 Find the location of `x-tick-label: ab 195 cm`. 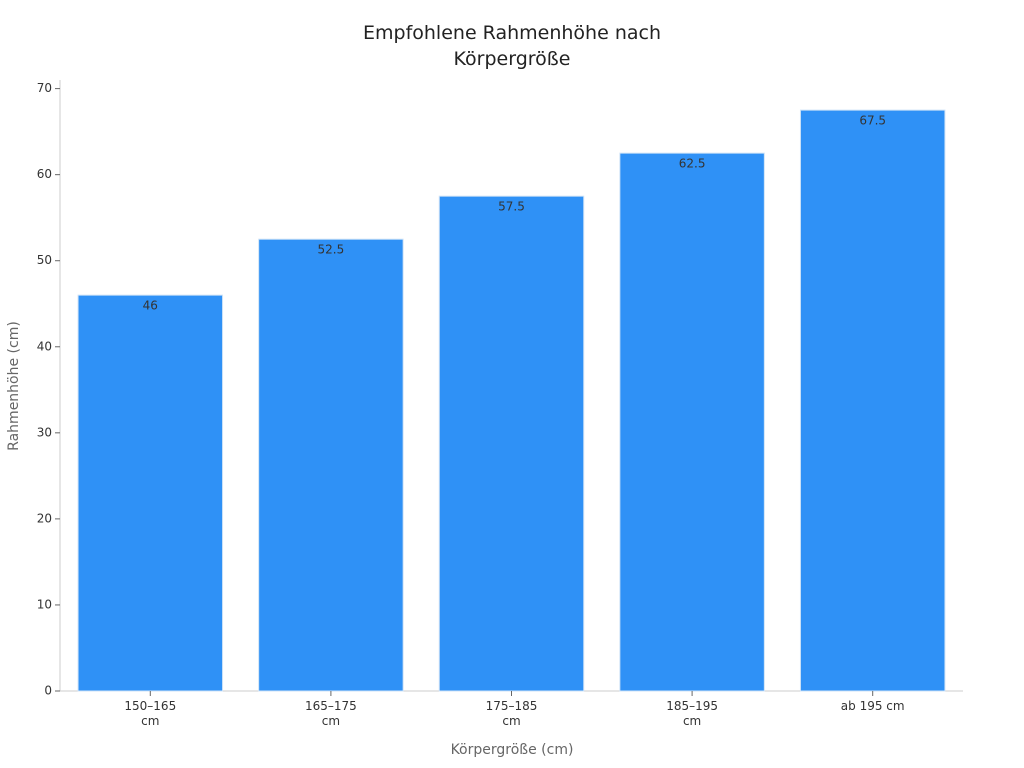

x-tick-label: ab 195 cm is located at coordinates (872, 706).